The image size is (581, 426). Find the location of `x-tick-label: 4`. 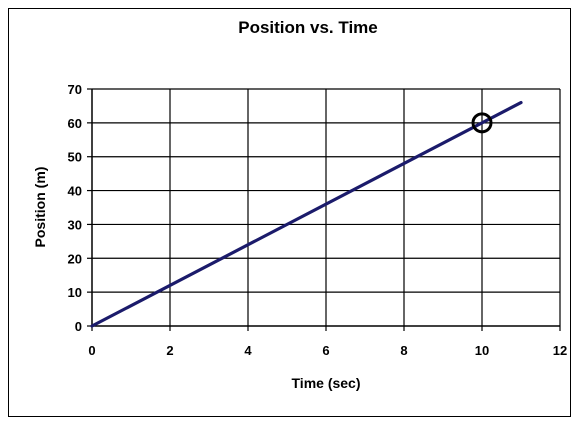

x-tick-label: 4 is located at coordinates (248, 350).